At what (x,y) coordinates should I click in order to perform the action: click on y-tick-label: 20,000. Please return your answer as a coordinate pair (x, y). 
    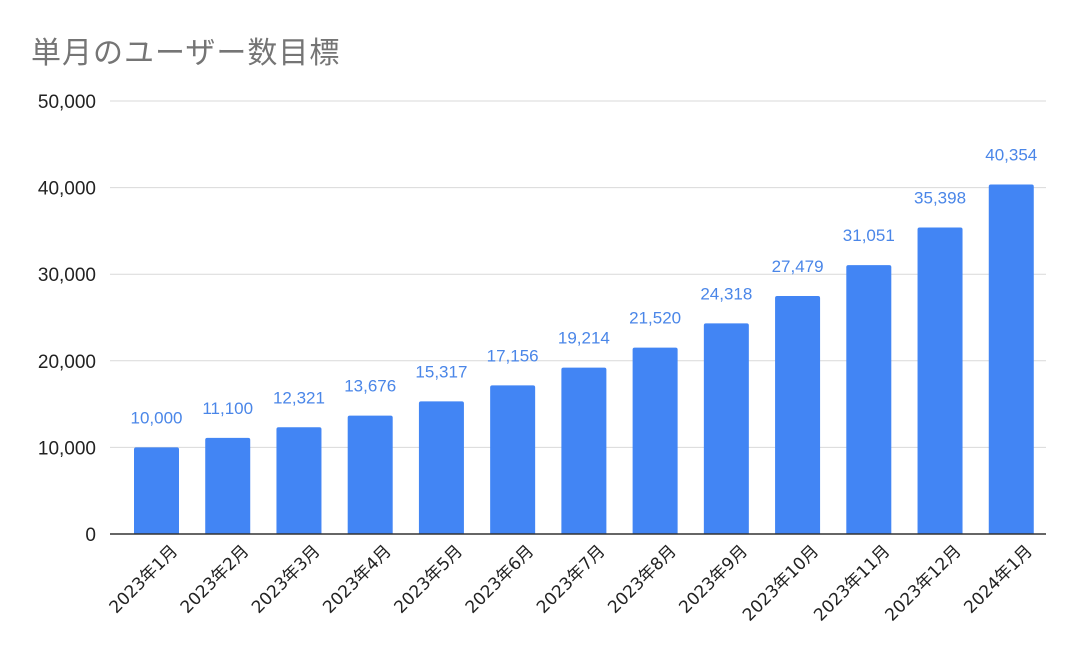
    Looking at the image, I should click on (67, 362).